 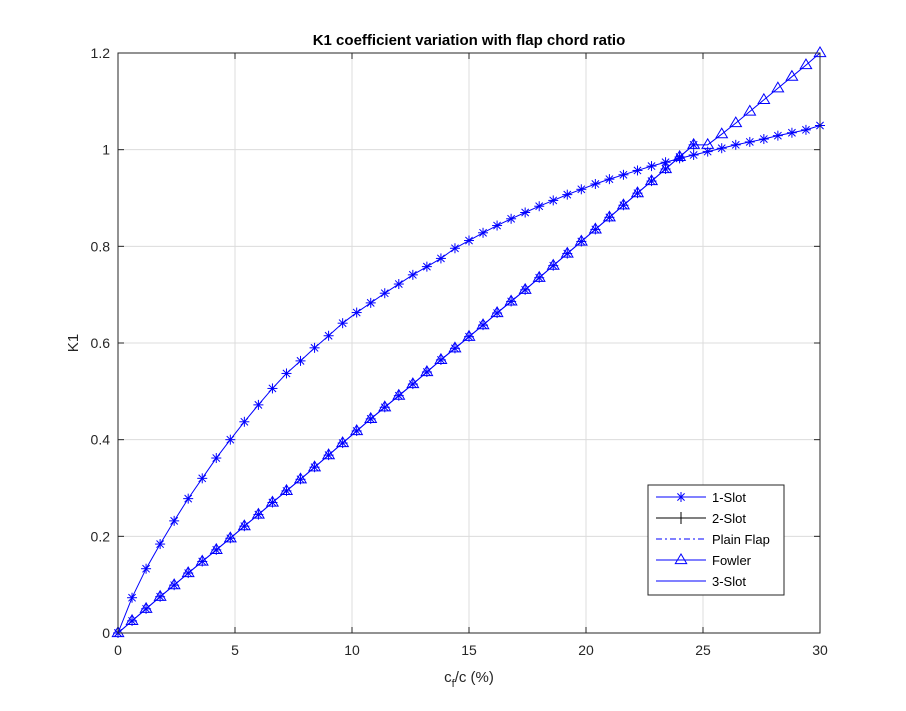 What do you see at coordinates (469, 650) in the screenshot?
I see `x-tick-label: 15` at bounding box center [469, 650].